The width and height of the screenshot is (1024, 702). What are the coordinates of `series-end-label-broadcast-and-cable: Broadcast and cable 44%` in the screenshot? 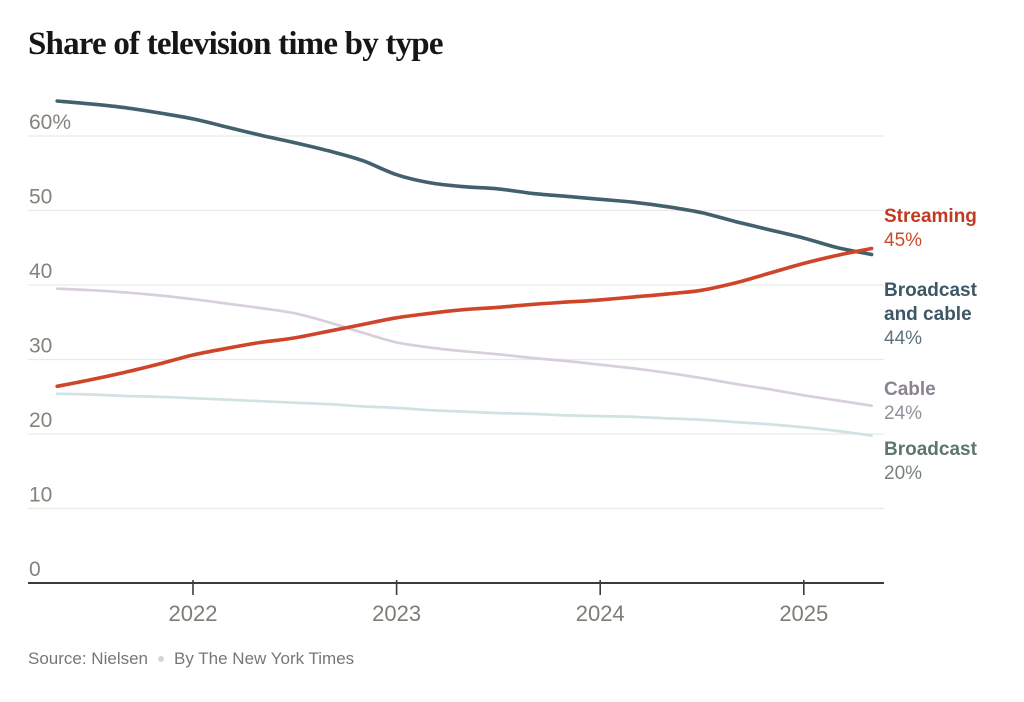 It's located at (942, 315).